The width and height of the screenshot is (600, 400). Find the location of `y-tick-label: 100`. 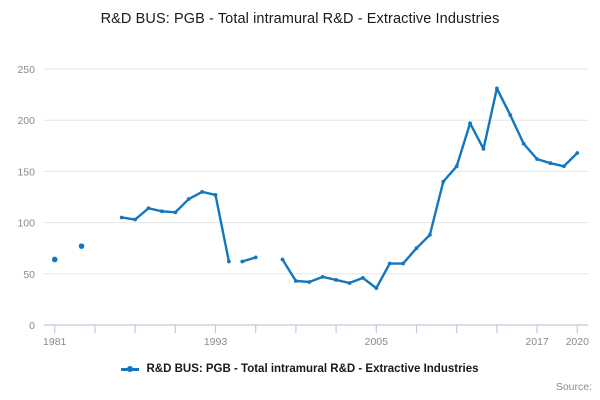

y-tick-label: 100 is located at coordinates (26, 224).